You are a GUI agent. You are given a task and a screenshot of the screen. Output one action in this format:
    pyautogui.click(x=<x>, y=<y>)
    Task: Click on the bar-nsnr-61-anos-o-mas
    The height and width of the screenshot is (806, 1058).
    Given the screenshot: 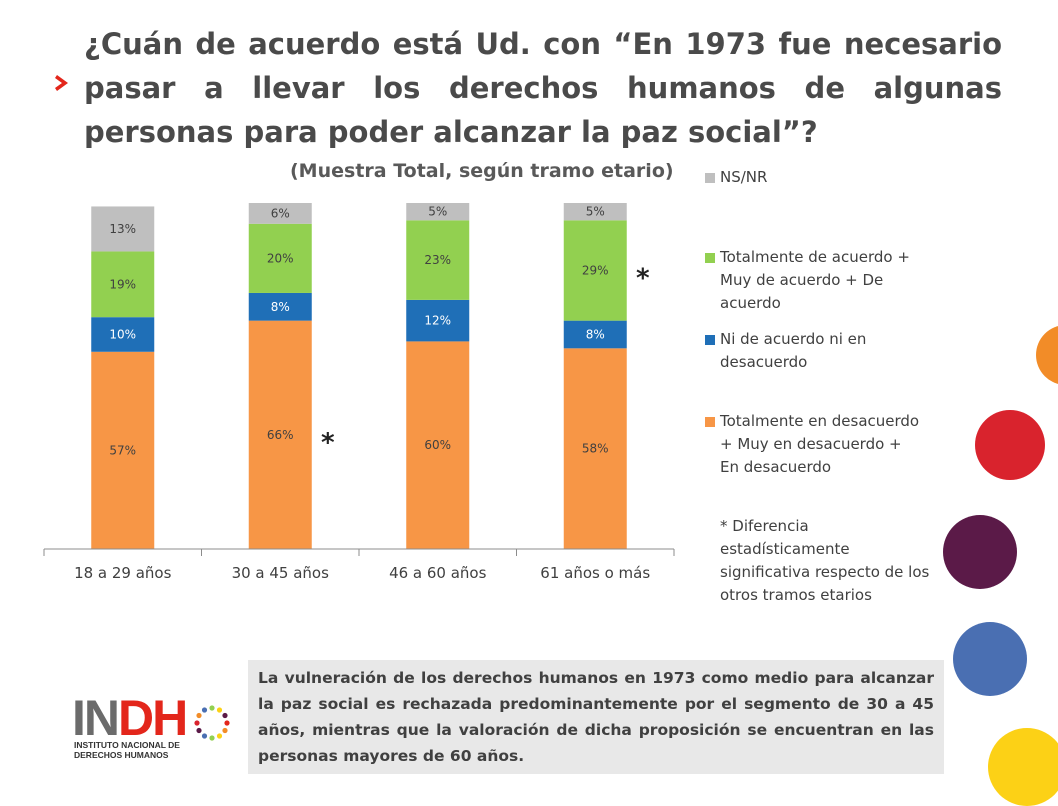 What is the action you would take?
    pyautogui.click(x=595, y=212)
    